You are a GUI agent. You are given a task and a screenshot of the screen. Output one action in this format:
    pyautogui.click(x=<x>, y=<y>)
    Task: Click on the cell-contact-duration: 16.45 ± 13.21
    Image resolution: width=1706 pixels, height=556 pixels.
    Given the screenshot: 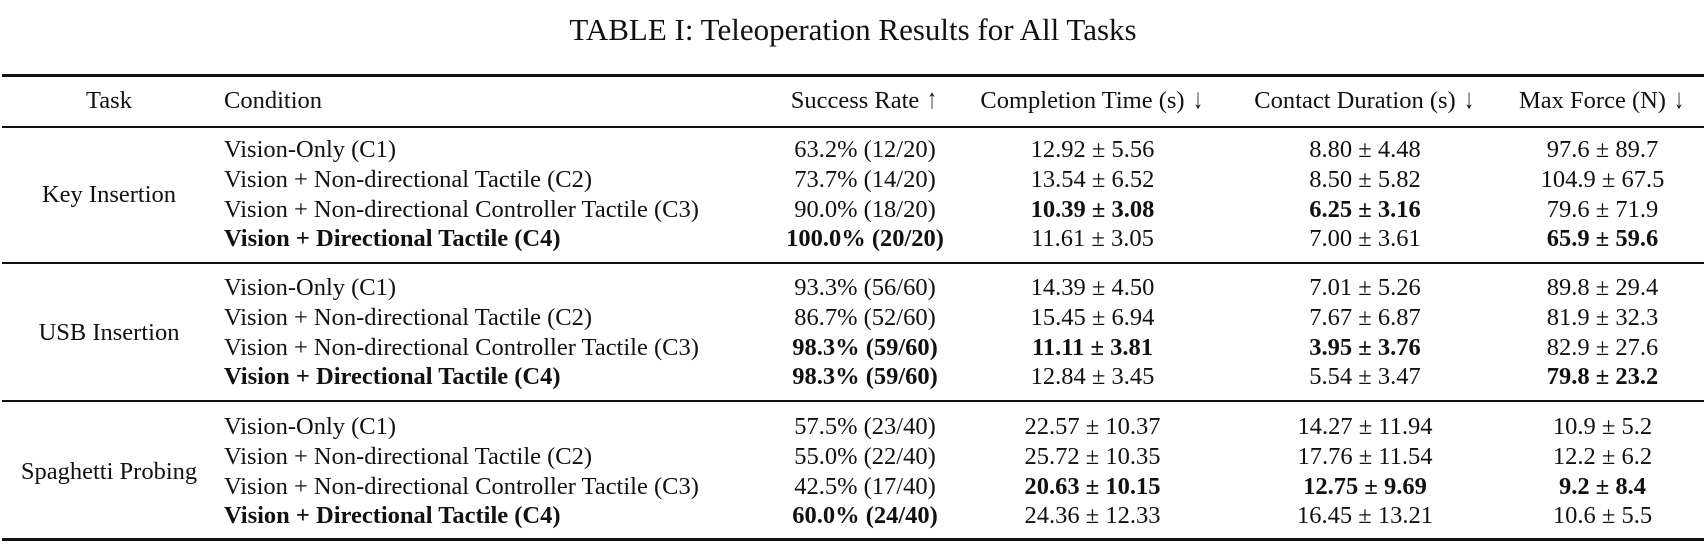 What is the action you would take?
    pyautogui.click(x=1365, y=516)
    